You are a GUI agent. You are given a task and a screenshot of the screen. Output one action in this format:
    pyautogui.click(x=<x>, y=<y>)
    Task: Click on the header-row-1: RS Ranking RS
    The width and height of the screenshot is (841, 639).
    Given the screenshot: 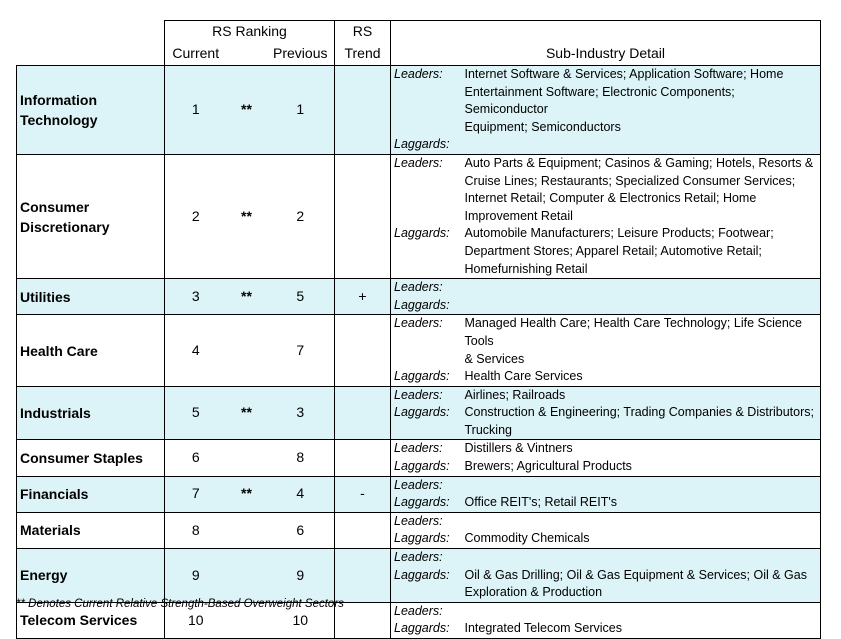 What is the action you would take?
    pyautogui.click(x=418, y=31)
    